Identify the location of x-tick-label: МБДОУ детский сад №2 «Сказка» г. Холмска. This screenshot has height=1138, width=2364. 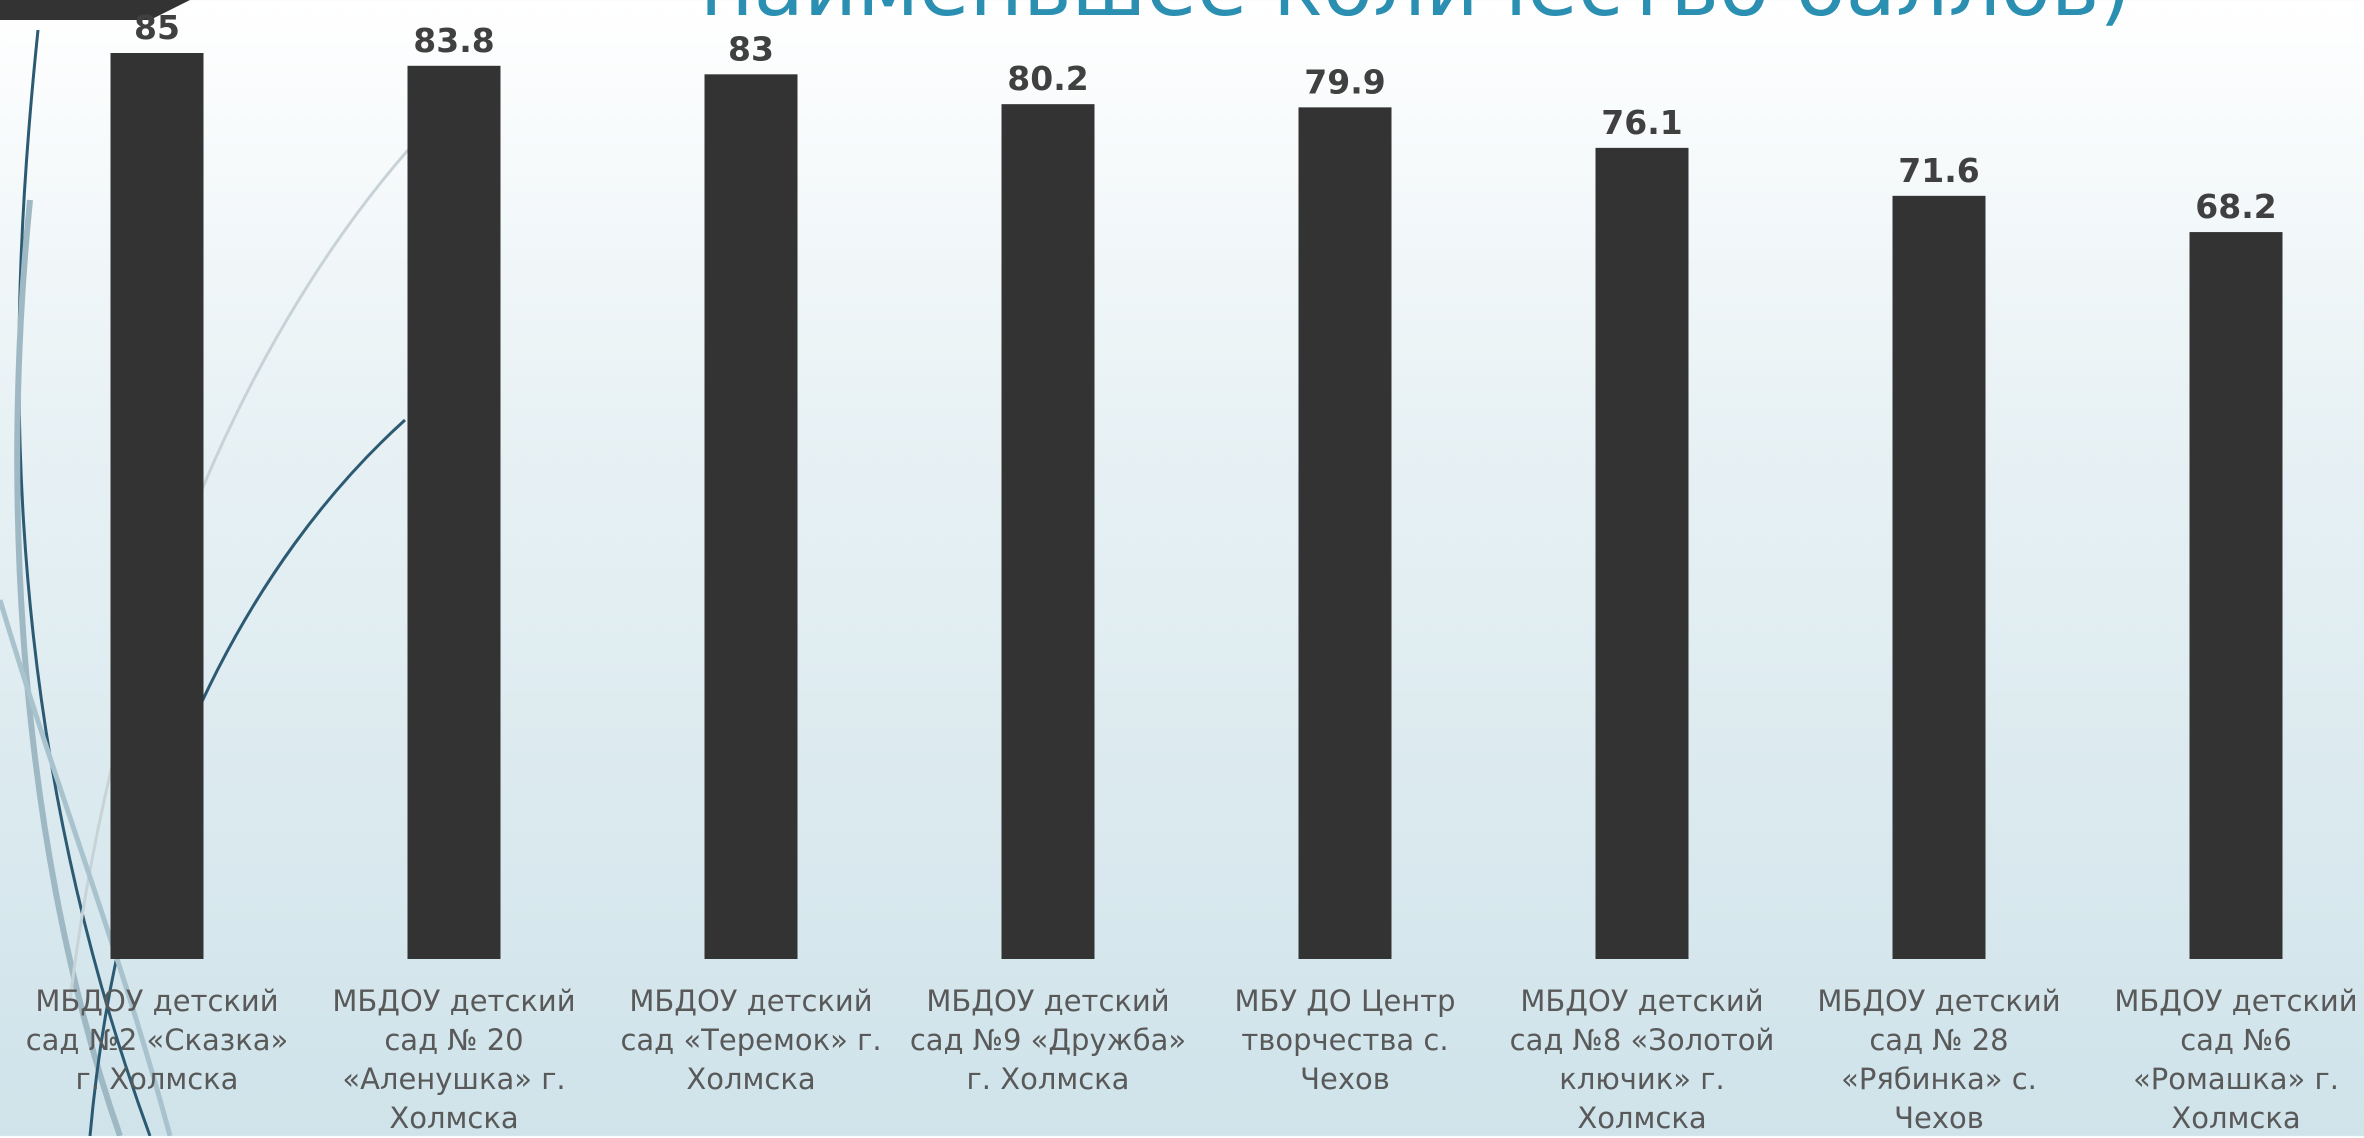
(157, 1040).